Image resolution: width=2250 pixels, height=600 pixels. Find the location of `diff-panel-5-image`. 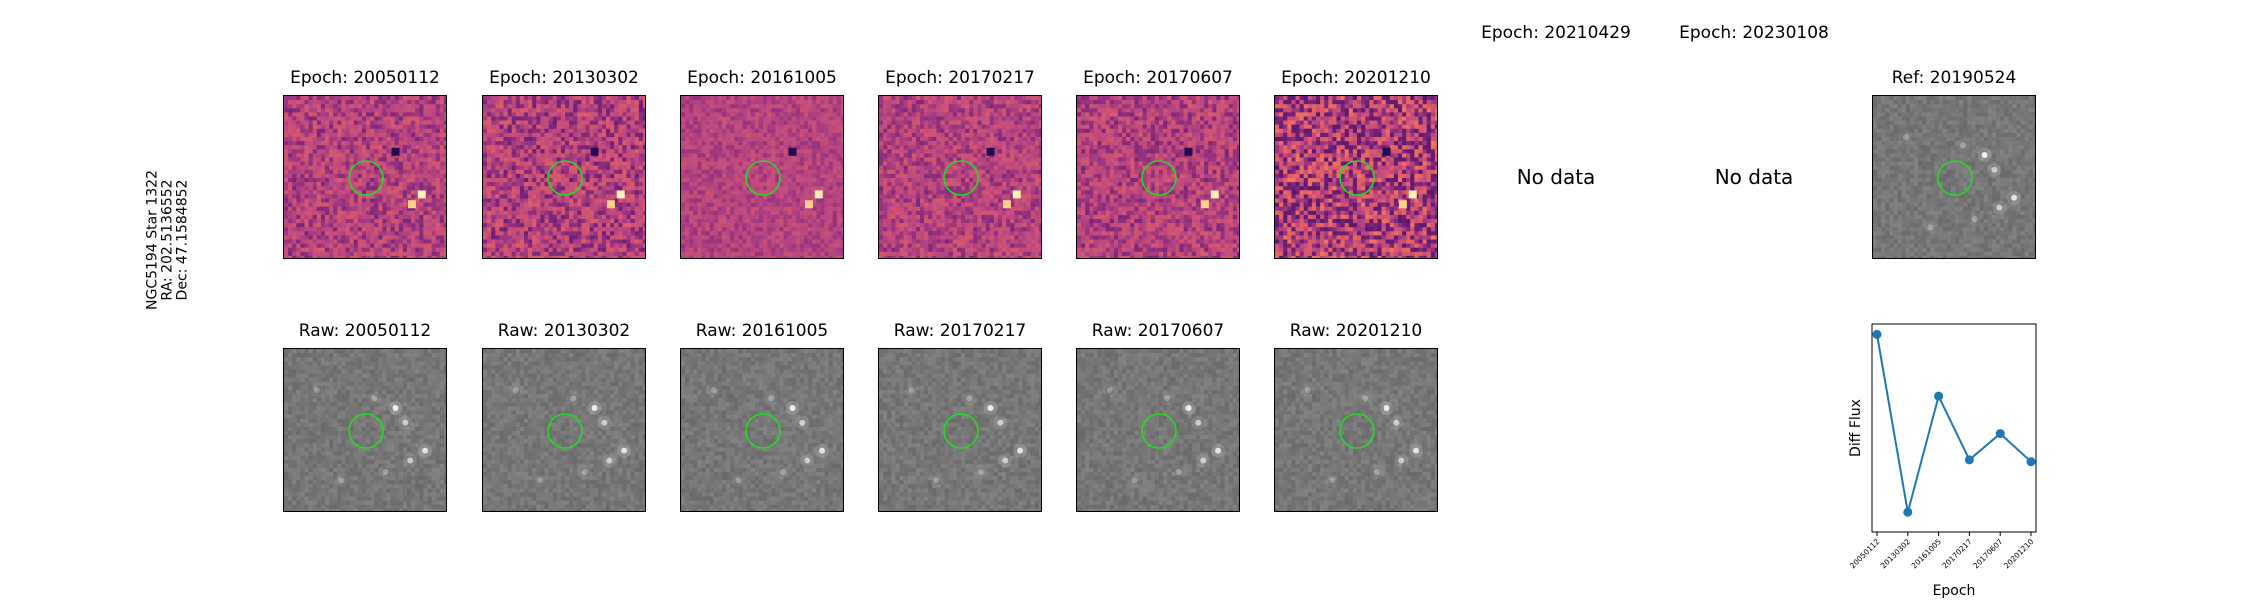

diff-panel-5-image is located at coordinates (1158, 177).